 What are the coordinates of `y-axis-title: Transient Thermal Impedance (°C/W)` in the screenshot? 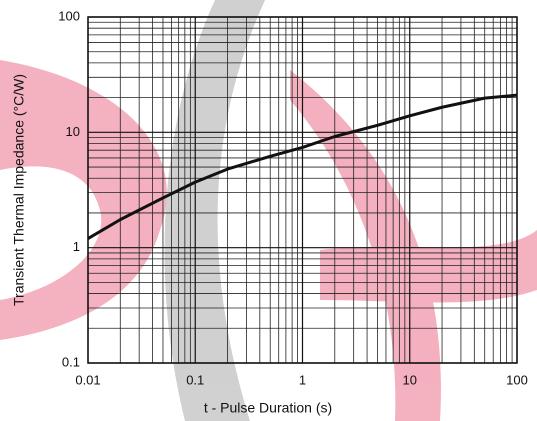 It's located at (19, 190).